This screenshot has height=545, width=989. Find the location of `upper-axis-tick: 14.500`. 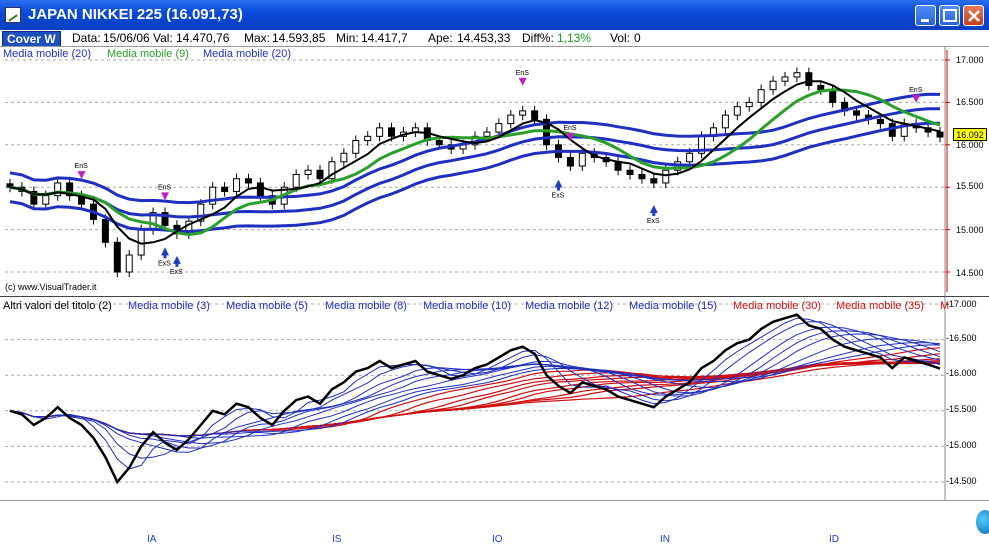

upper-axis-tick: 14.500 is located at coordinates (970, 273).